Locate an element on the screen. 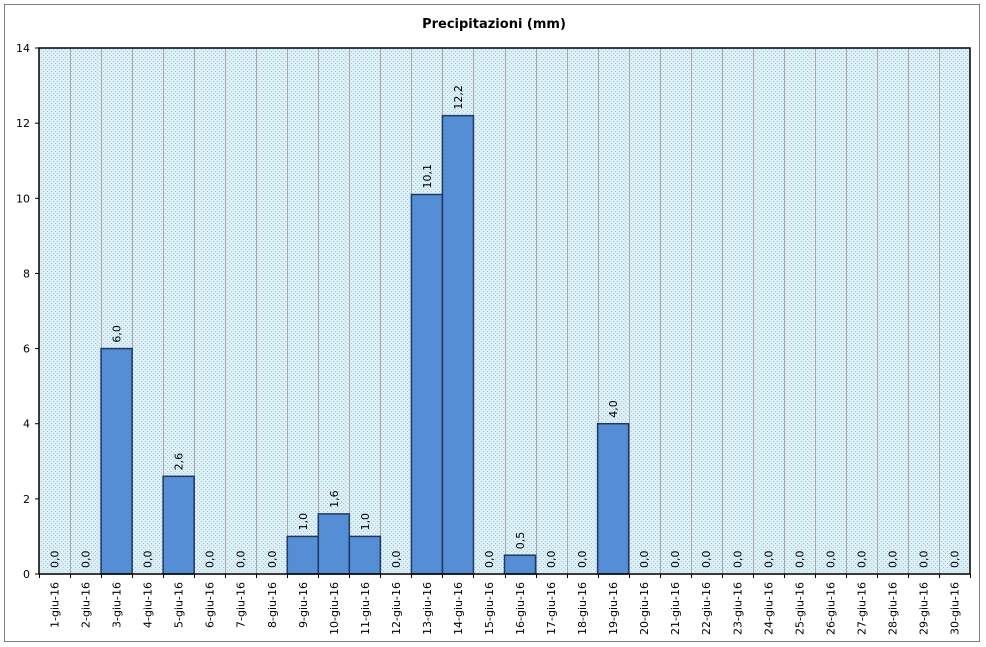 This screenshot has height=647, width=986. x-tick-label: 29-giu-16 is located at coordinates (923, 608).